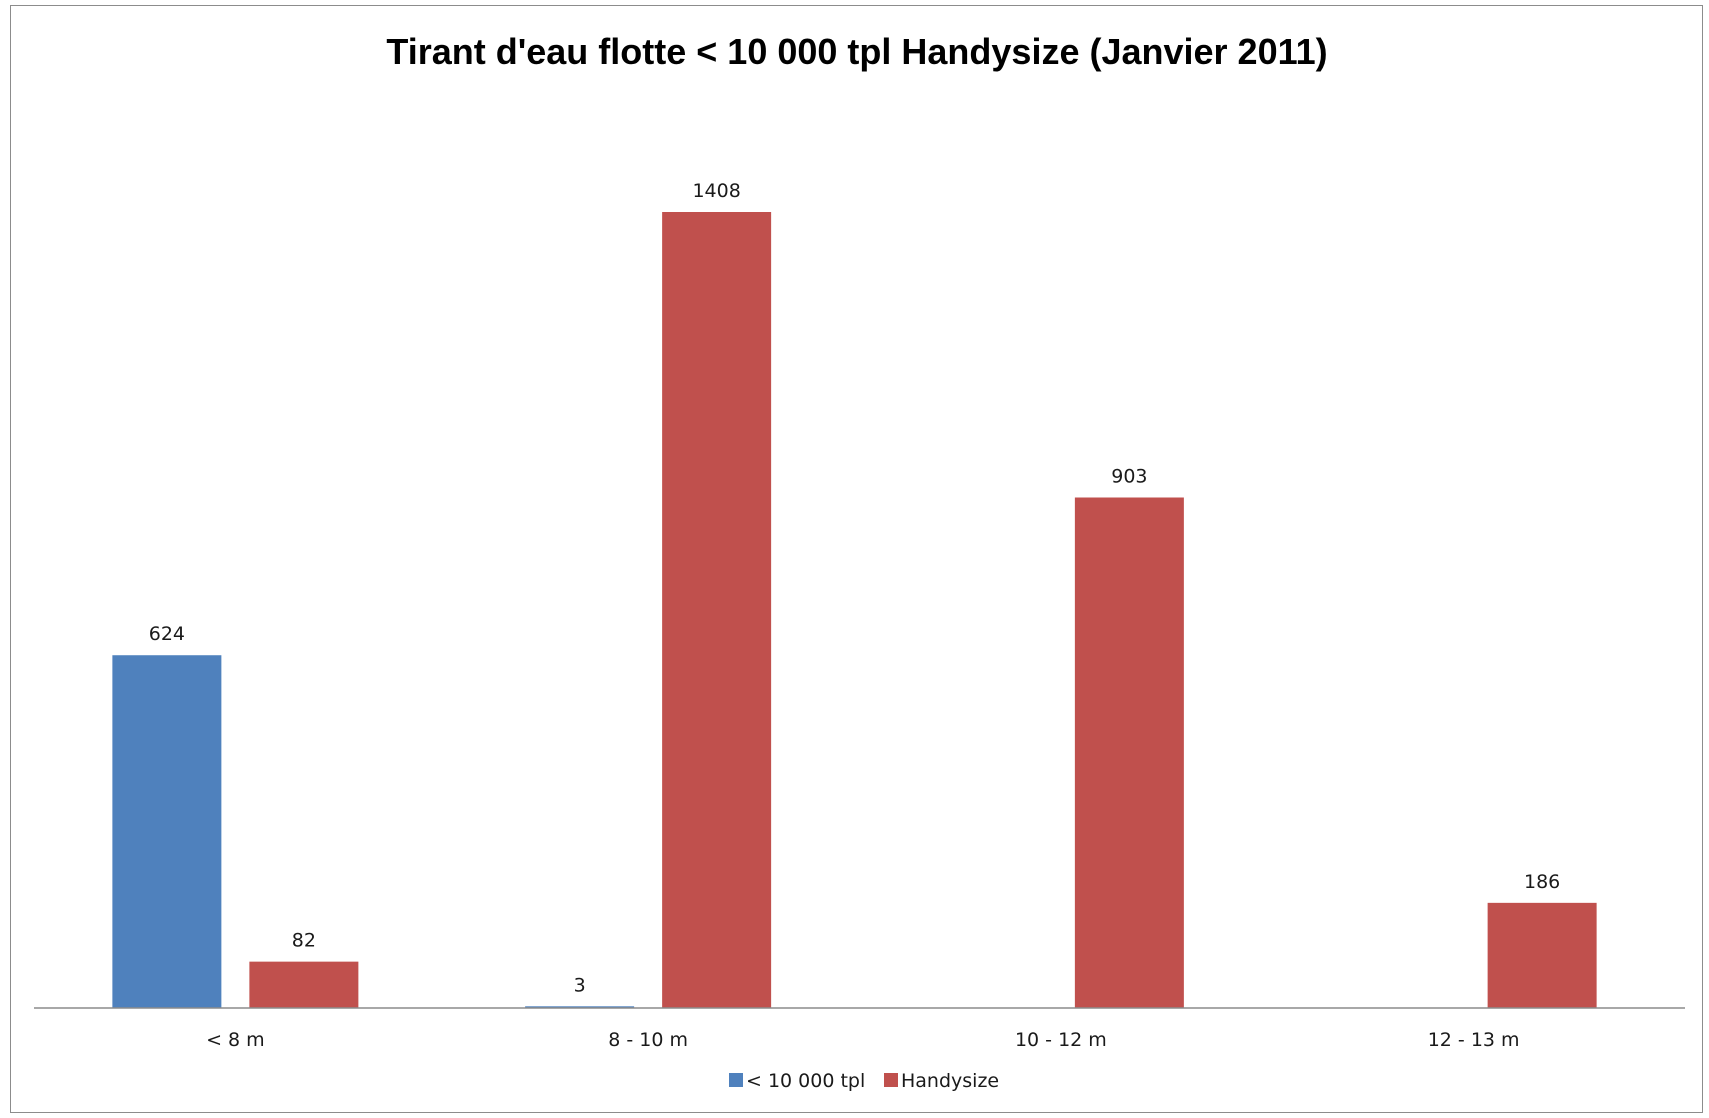 This screenshot has height=1118, width=1709. Describe the element at coordinates (862, 1040) in the screenshot. I see `category-labels-group: < 8 m 8 - 10 m 10 - 12 m 12 - 13 m` at that location.